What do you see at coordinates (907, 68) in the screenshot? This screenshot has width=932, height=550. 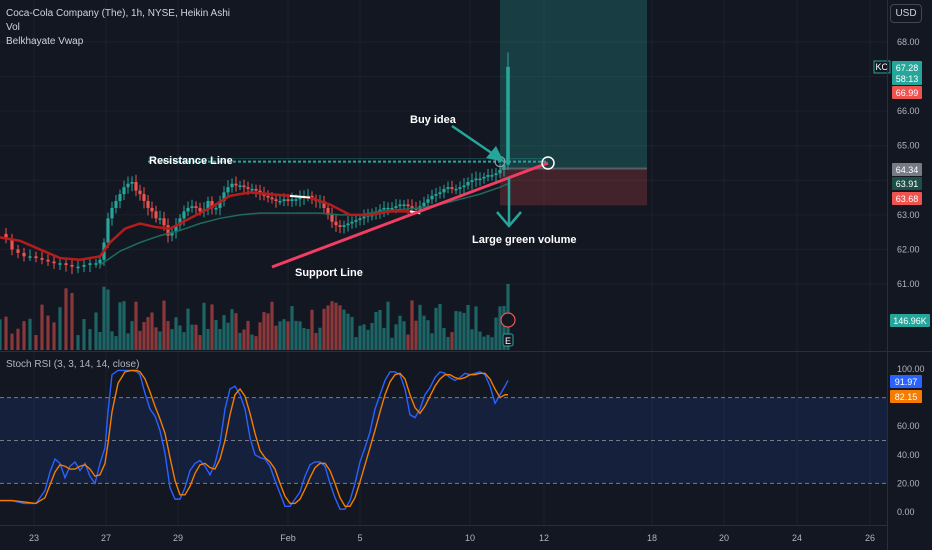 I see `price-tag-value: 67.28` at bounding box center [907, 68].